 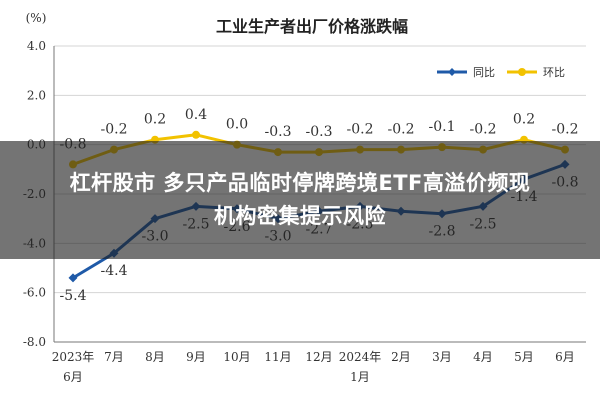 What do you see at coordinates (34, 342) in the screenshot?
I see `y-tick-label: -8.0` at bounding box center [34, 342].